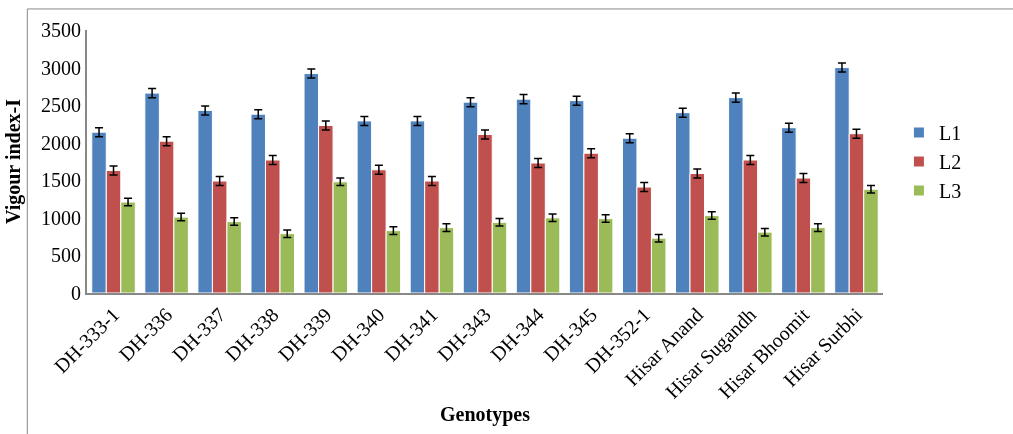  I want to click on x-axis-title: Genotypes, so click(485, 415).